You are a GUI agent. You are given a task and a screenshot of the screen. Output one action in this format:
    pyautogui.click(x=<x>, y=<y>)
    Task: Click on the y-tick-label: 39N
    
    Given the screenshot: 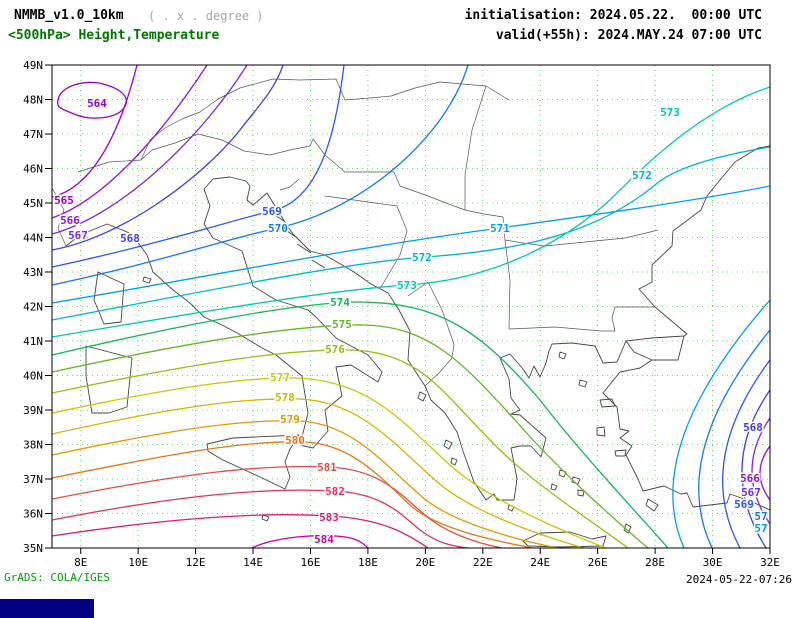 What is the action you would take?
    pyautogui.click(x=33, y=410)
    